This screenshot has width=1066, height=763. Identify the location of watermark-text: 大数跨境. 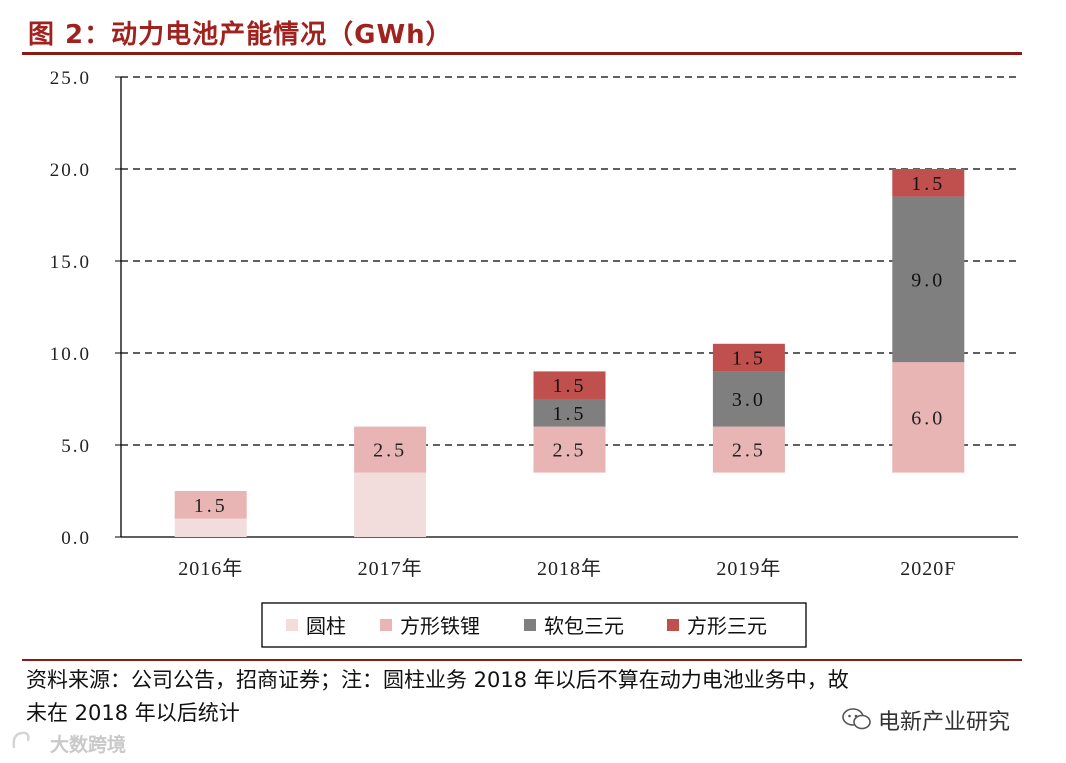
(88, 745).